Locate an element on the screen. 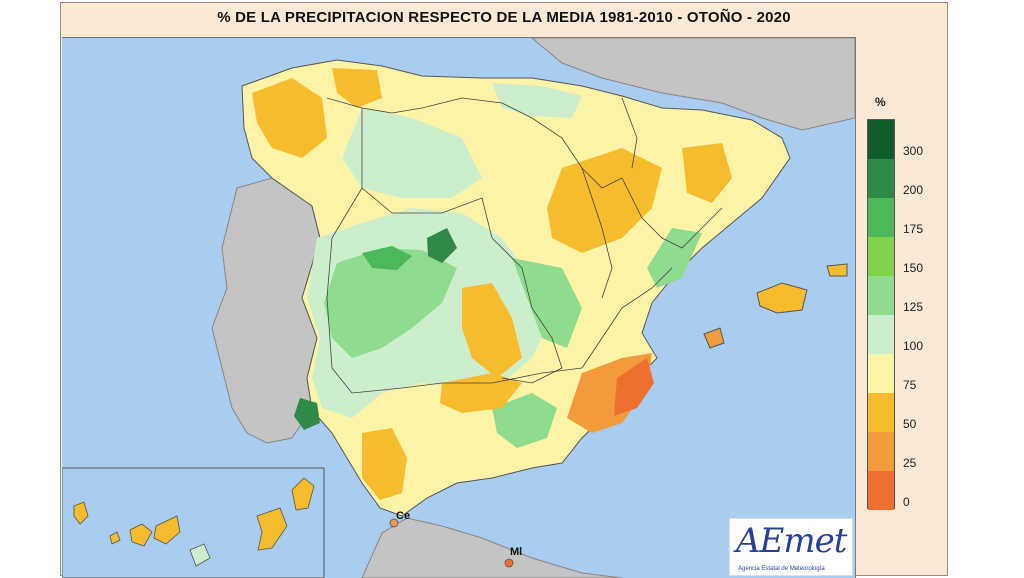  legend-label-50: 50 is located at coordinates (910, 424).